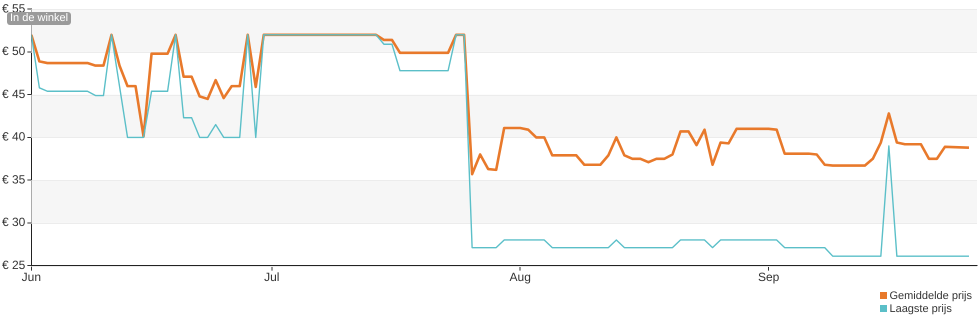  What do you see at coordinates (32, 277) in the screenshot?
I see `x-tick-label: Jun` at bounding box center [32, 277].